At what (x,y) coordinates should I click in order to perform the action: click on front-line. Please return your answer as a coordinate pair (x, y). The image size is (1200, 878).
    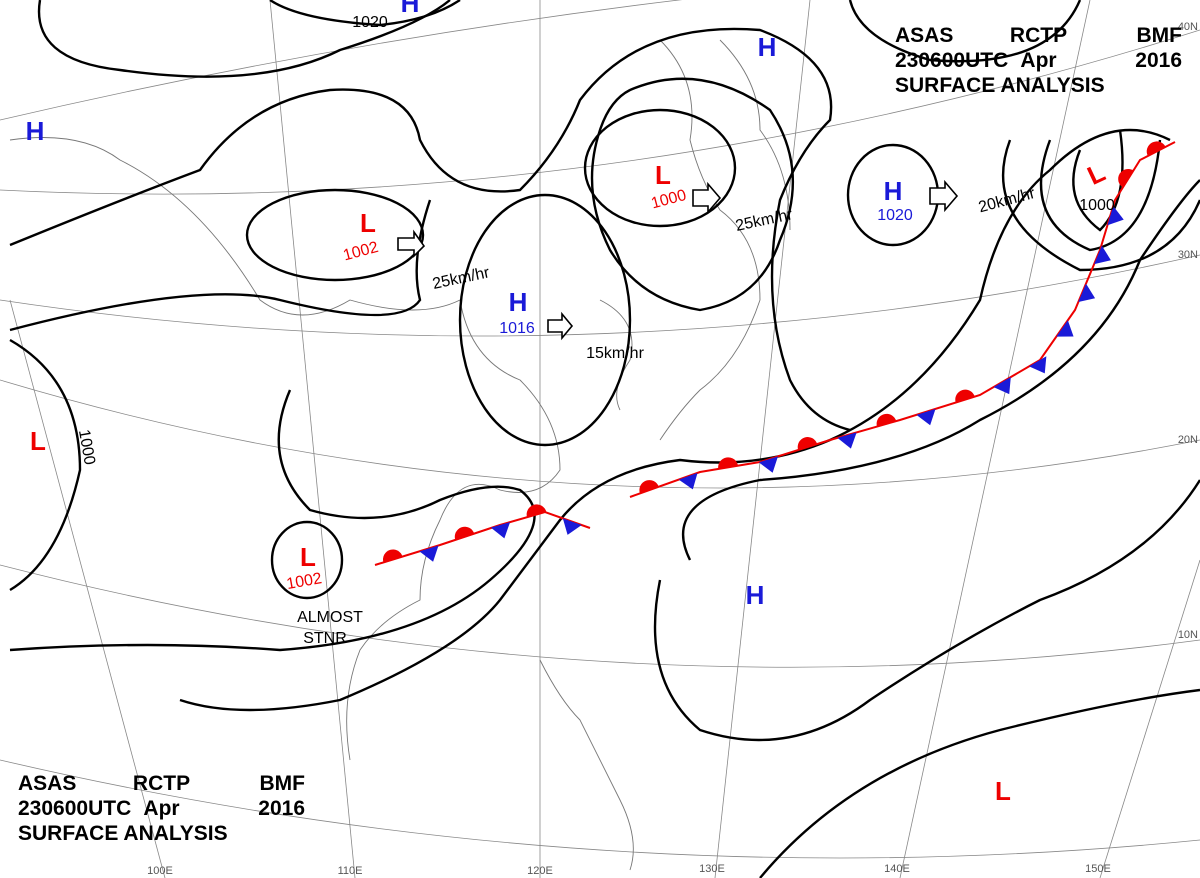
    Looking at the image, I should click on (482, 538).